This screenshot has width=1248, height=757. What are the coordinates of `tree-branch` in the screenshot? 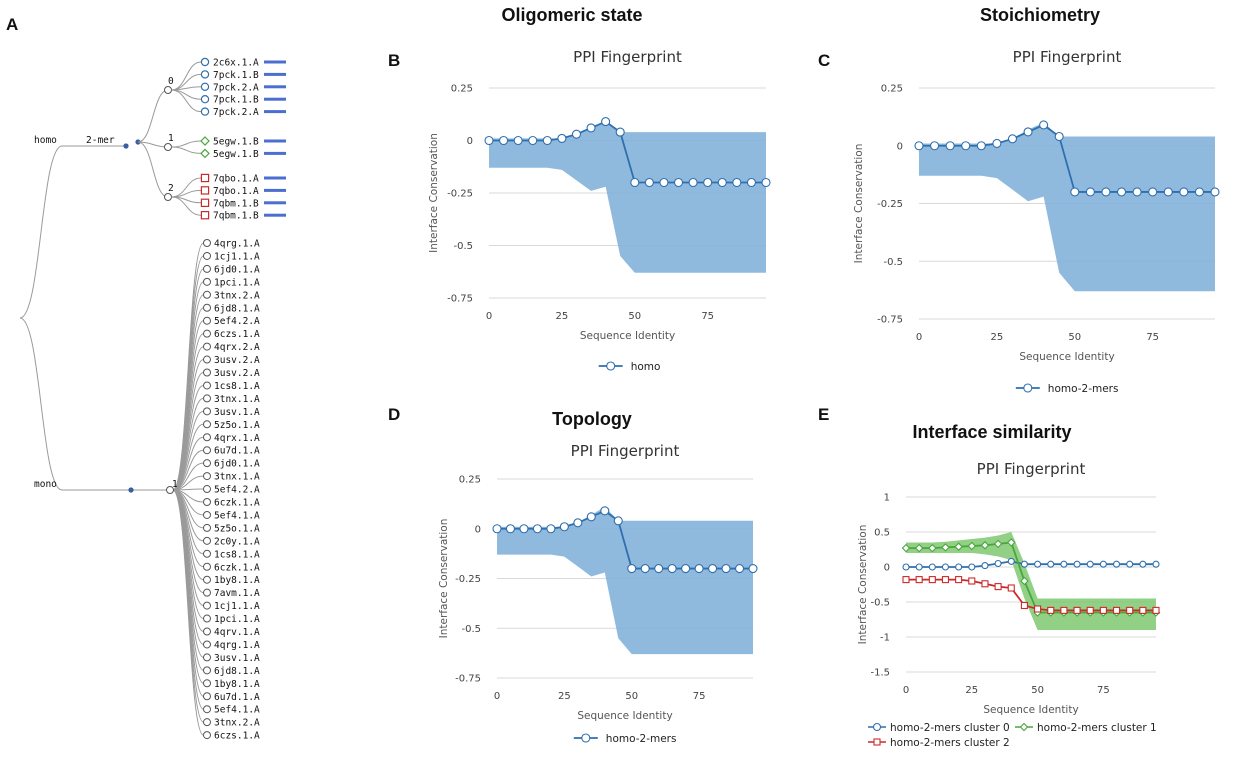 It's located at (41, 404).